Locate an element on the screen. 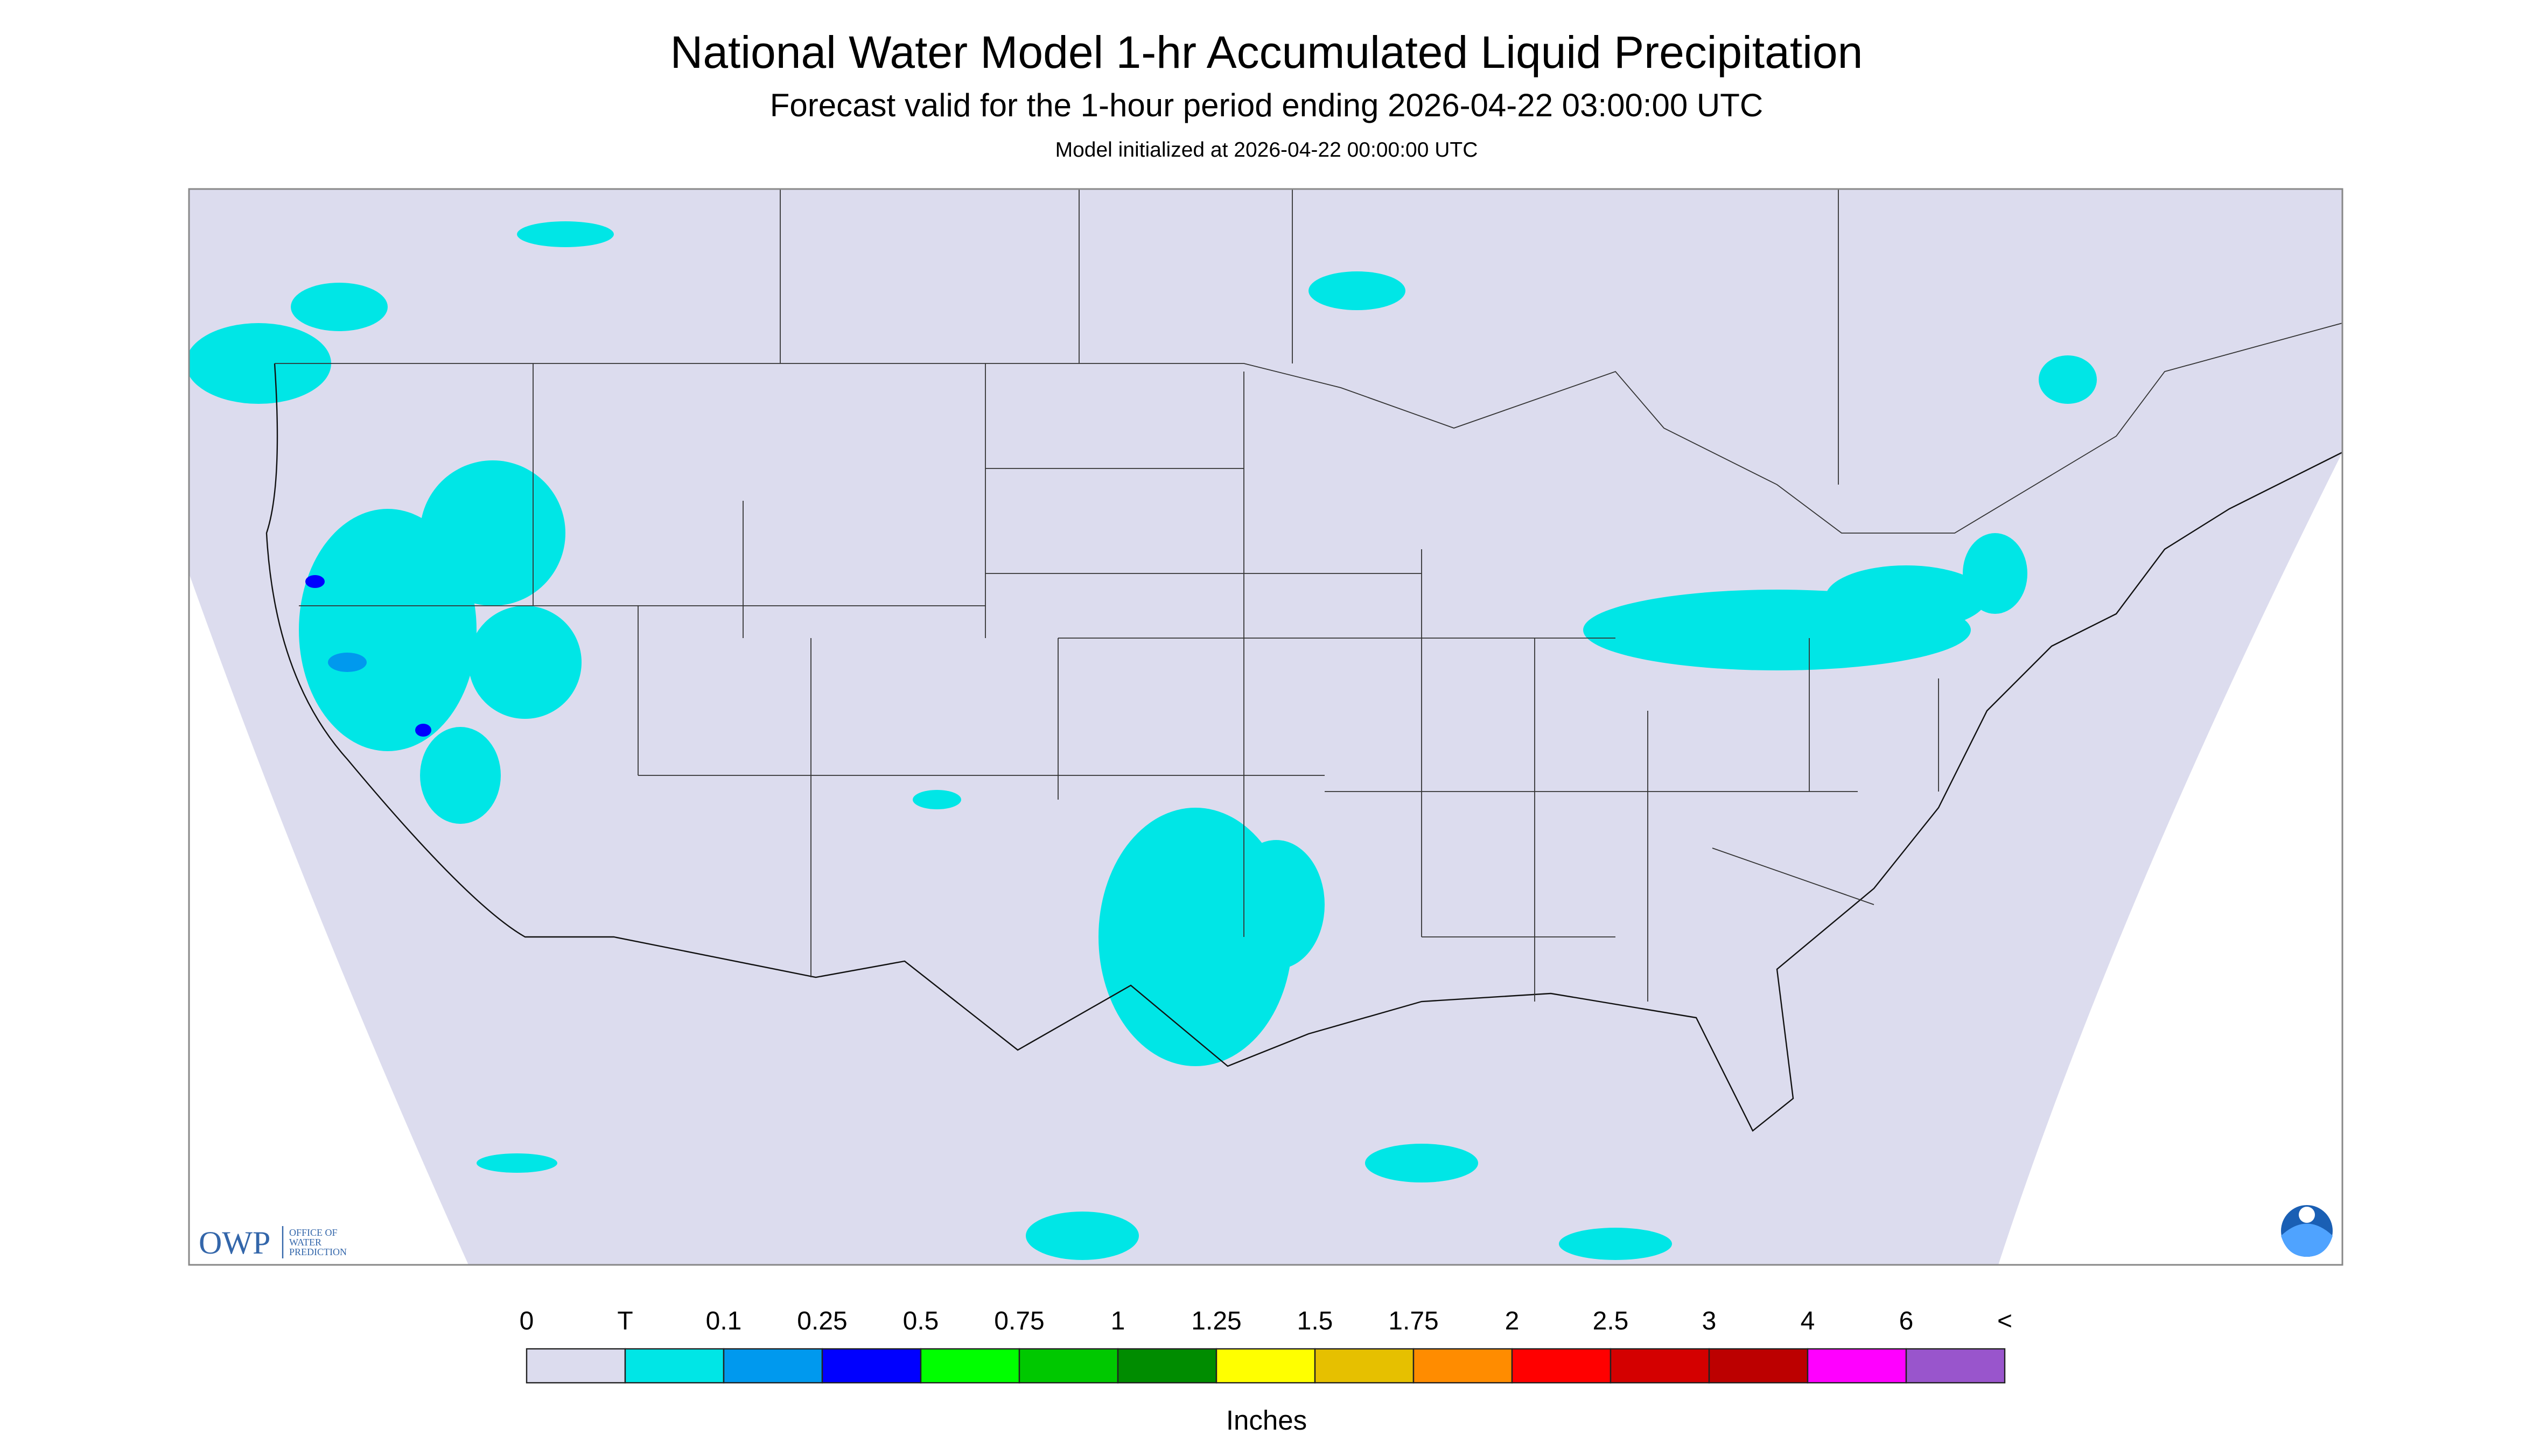 The image size is (2533, 1456). colorbar-label: 3 is located at coordinates (1709, 1321).